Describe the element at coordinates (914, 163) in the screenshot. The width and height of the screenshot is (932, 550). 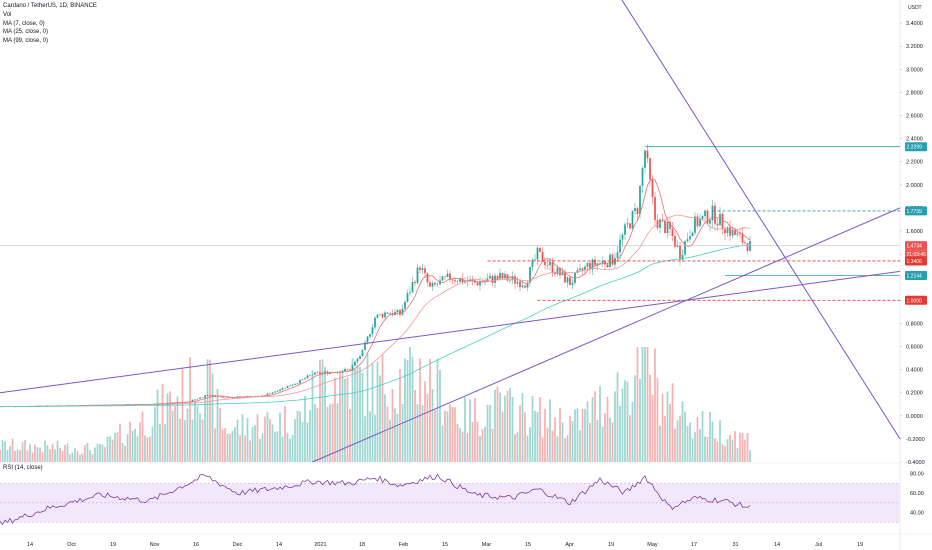
I see `y-tick-label: 2.2000` at that location.